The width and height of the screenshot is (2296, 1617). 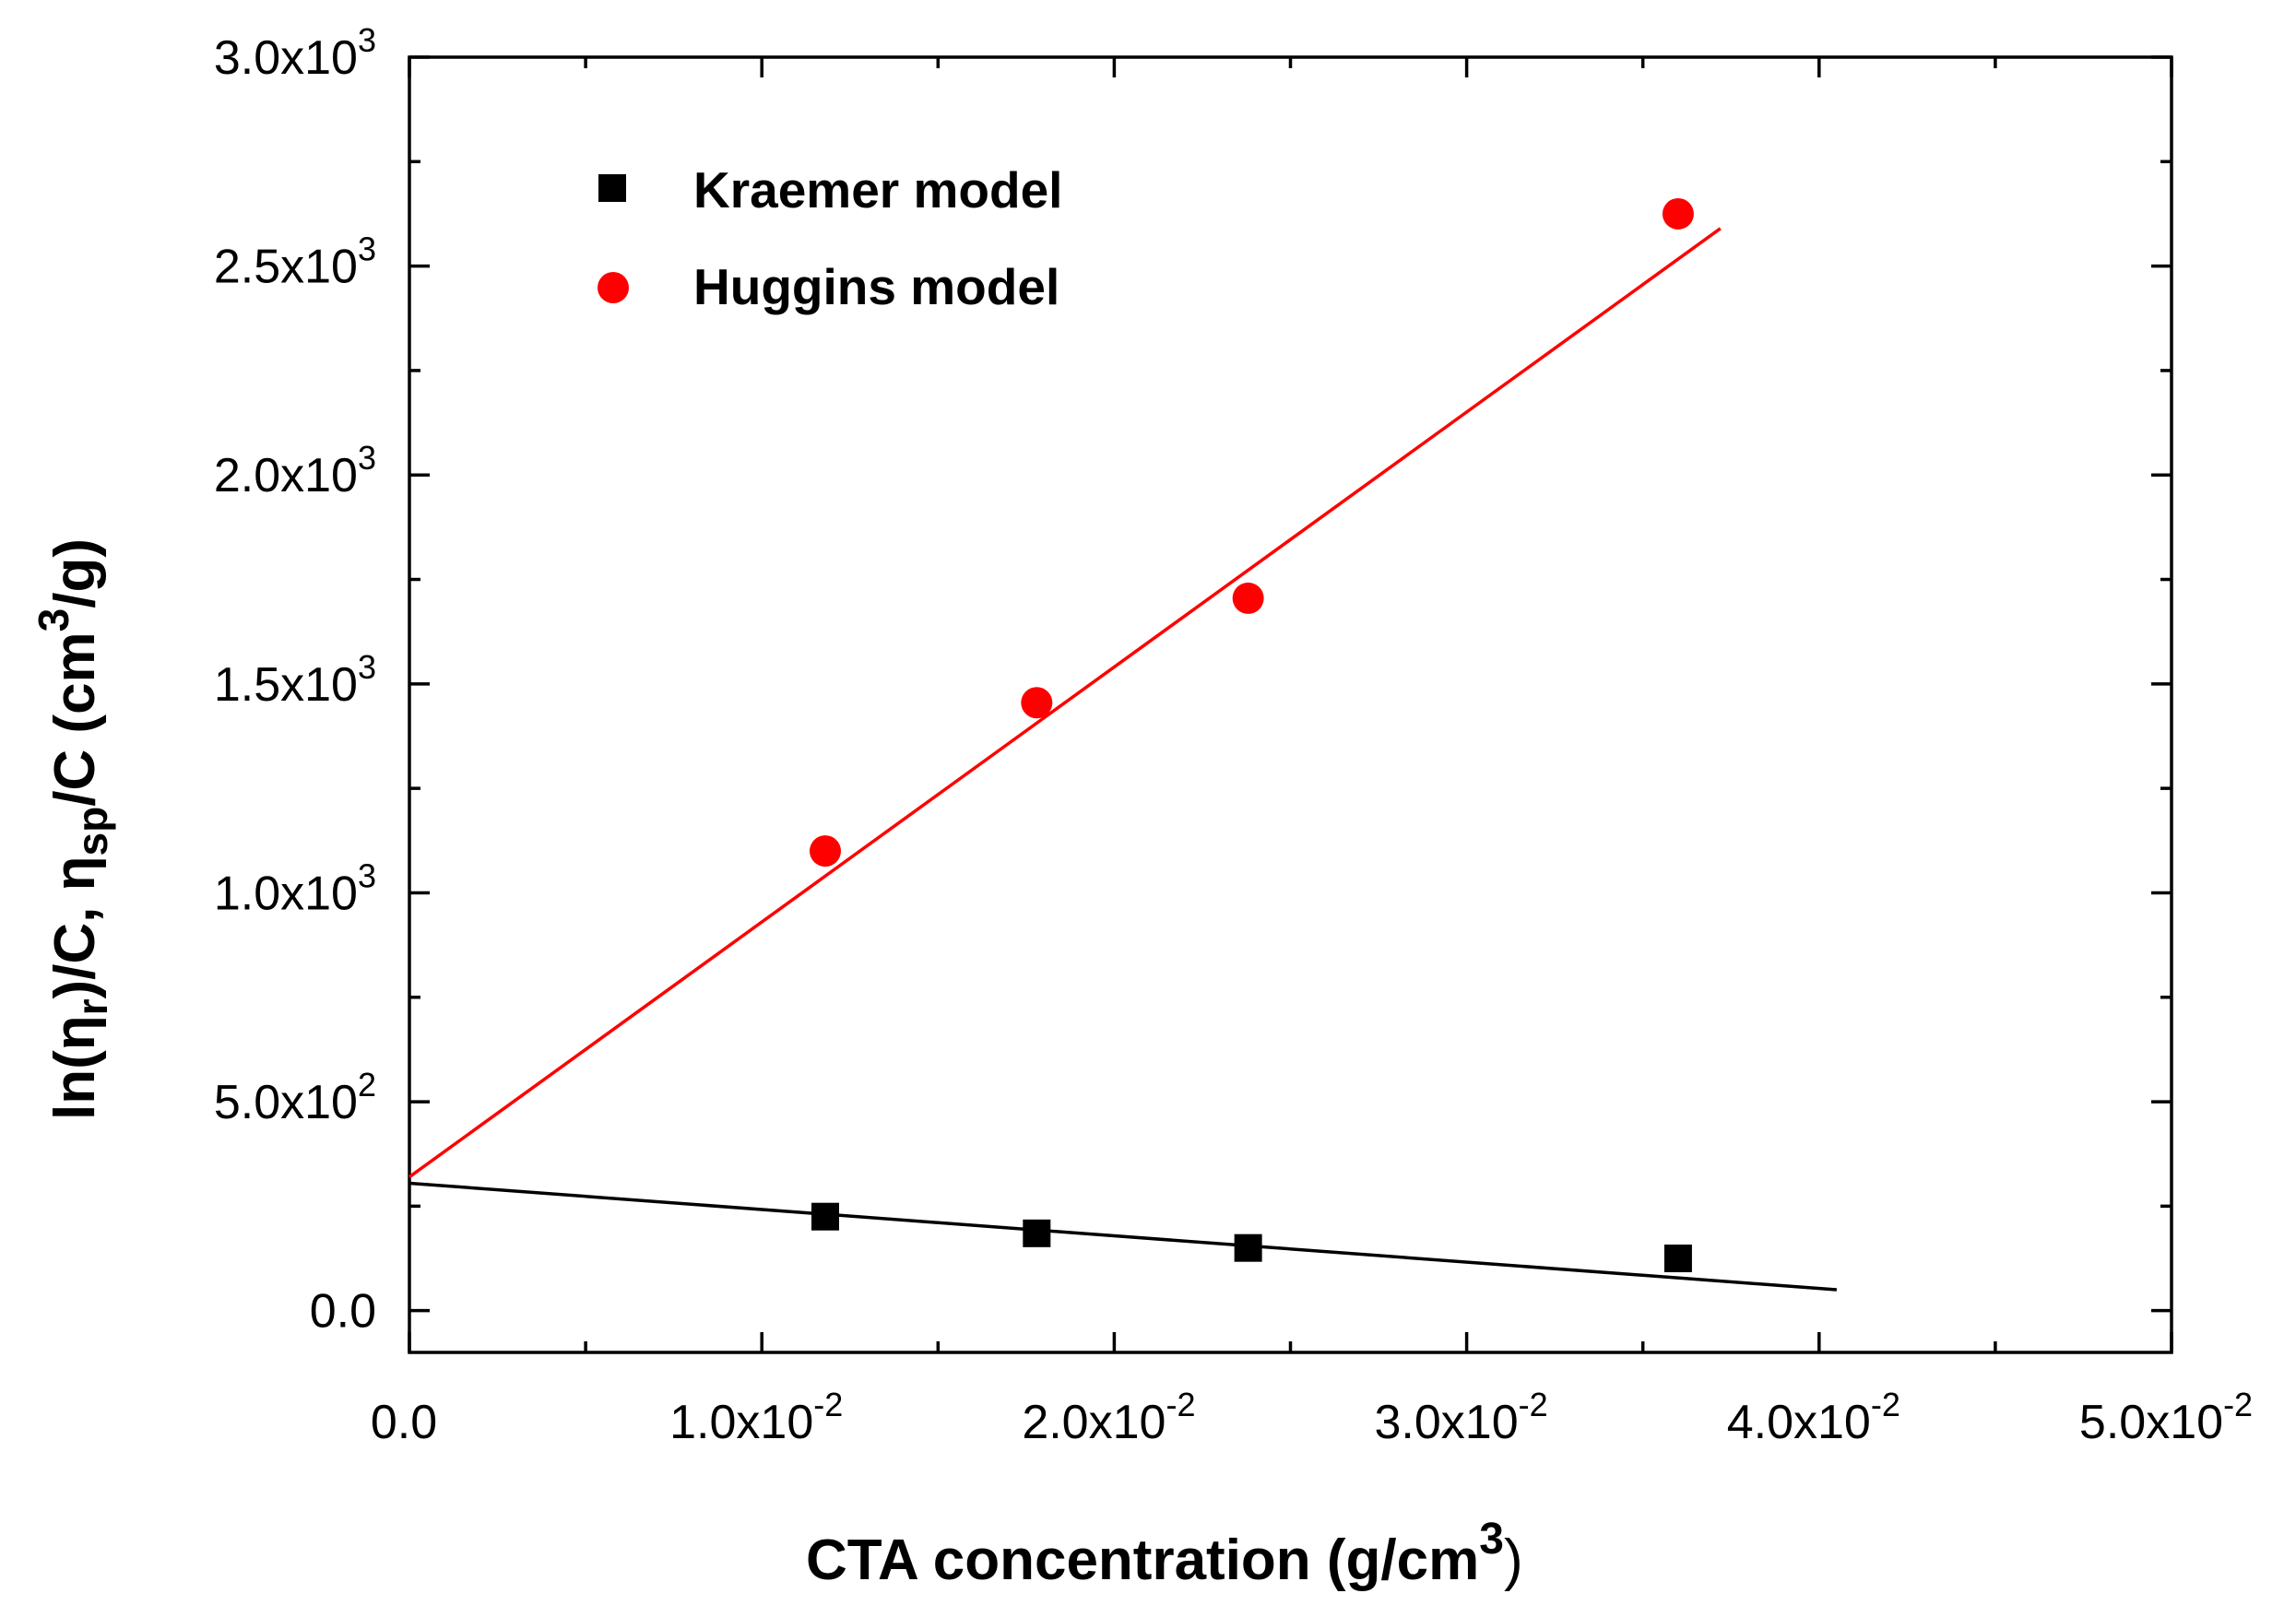 I want to click on y-axis-title: ln(ηr)/C, ηsp/C (cm3/g), so click(x=73, y=829).